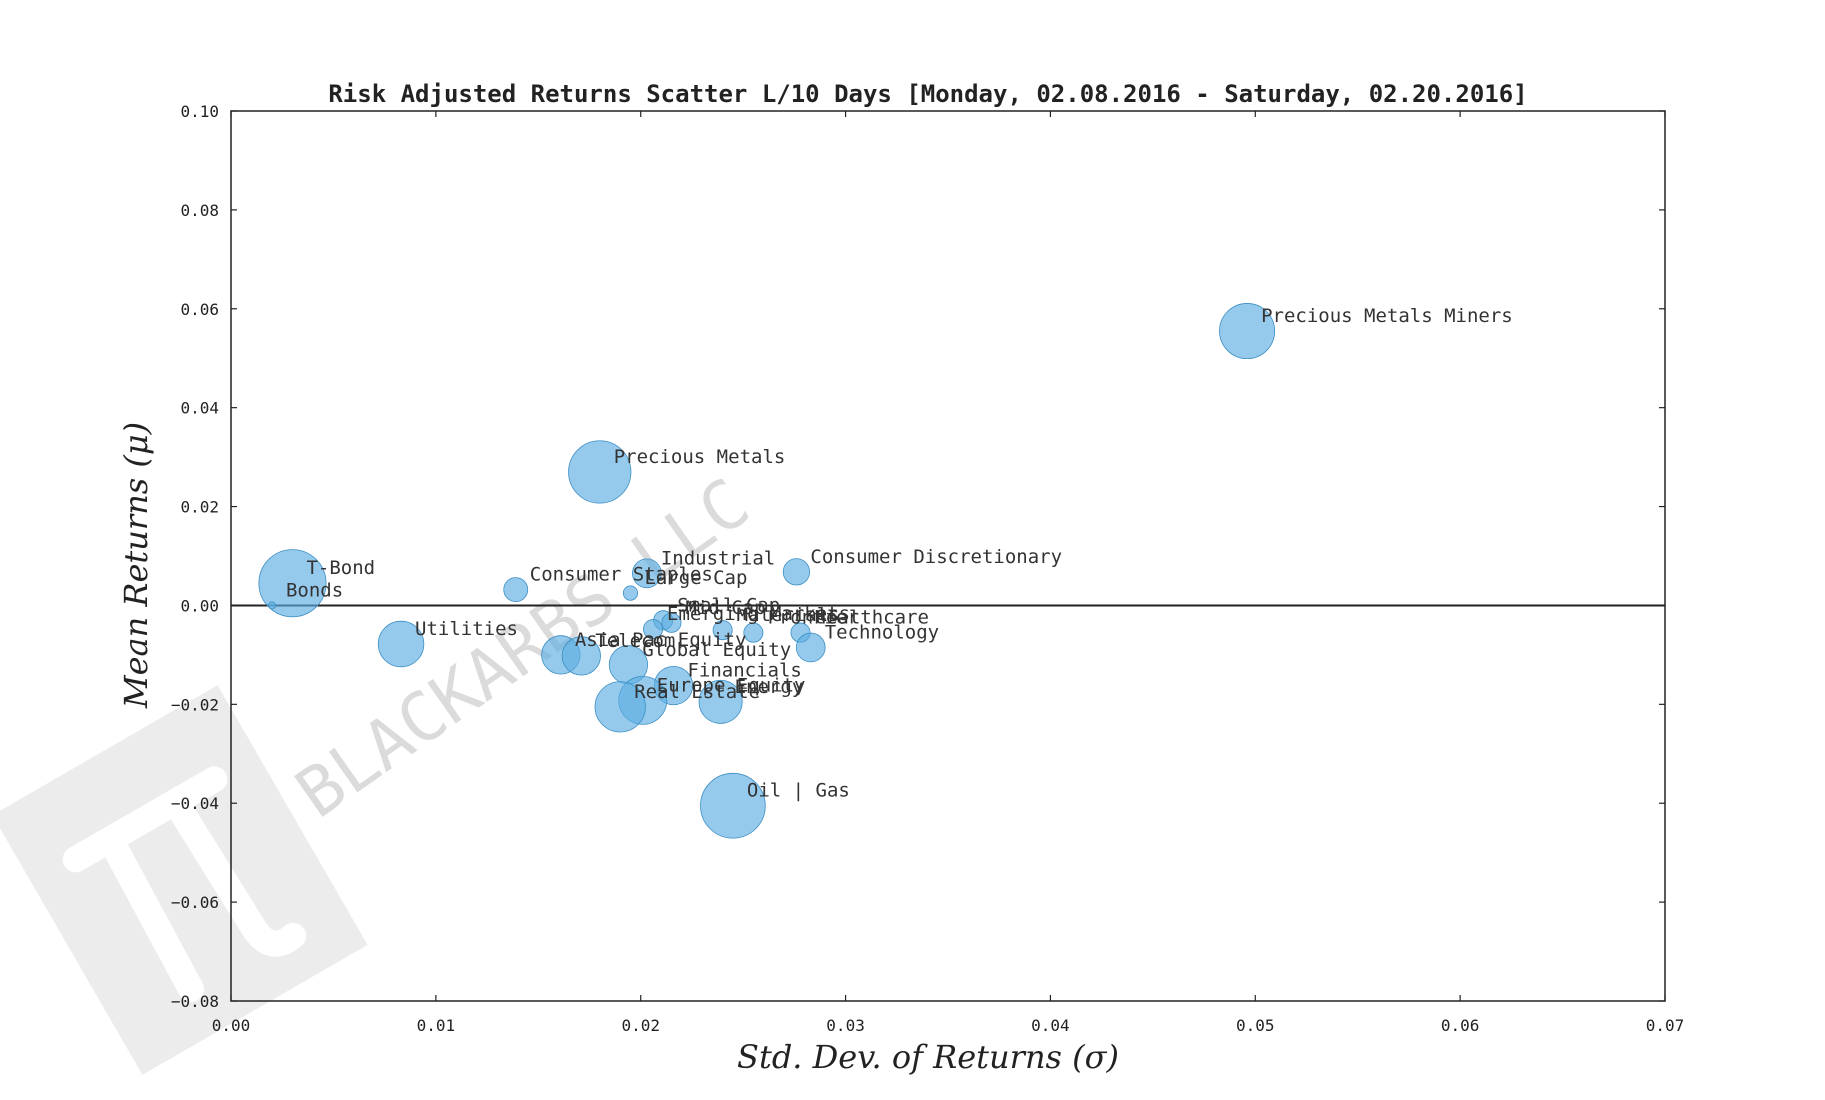 The image size is (1825, 1100). Describe the element at coordinates (195, 704) in the screenshot. I see `y-tick-label: −0.02` at that location.